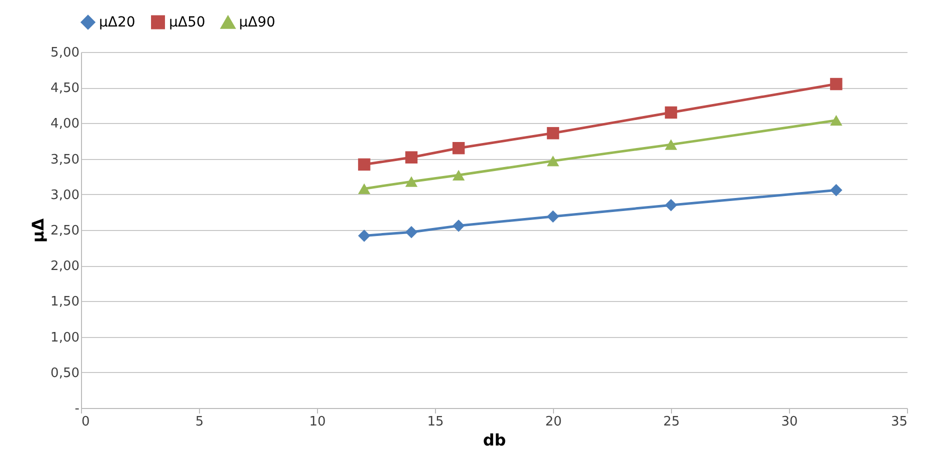 The image size is (938, 463). What do you see at coordinates (199, 422) in the screenshot?
I see `x-tick-label: 5` at bounding box center [199, 422].